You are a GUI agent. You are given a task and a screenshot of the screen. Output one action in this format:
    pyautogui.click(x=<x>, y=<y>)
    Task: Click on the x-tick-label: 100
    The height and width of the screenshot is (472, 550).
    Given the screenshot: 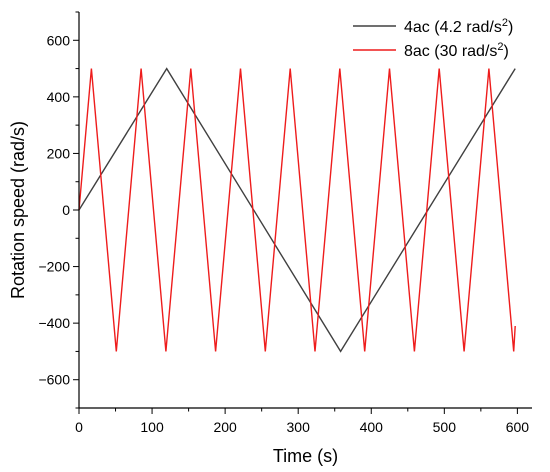 What is the action you would take?
    pyautogui.click(x=152, y=427)
    